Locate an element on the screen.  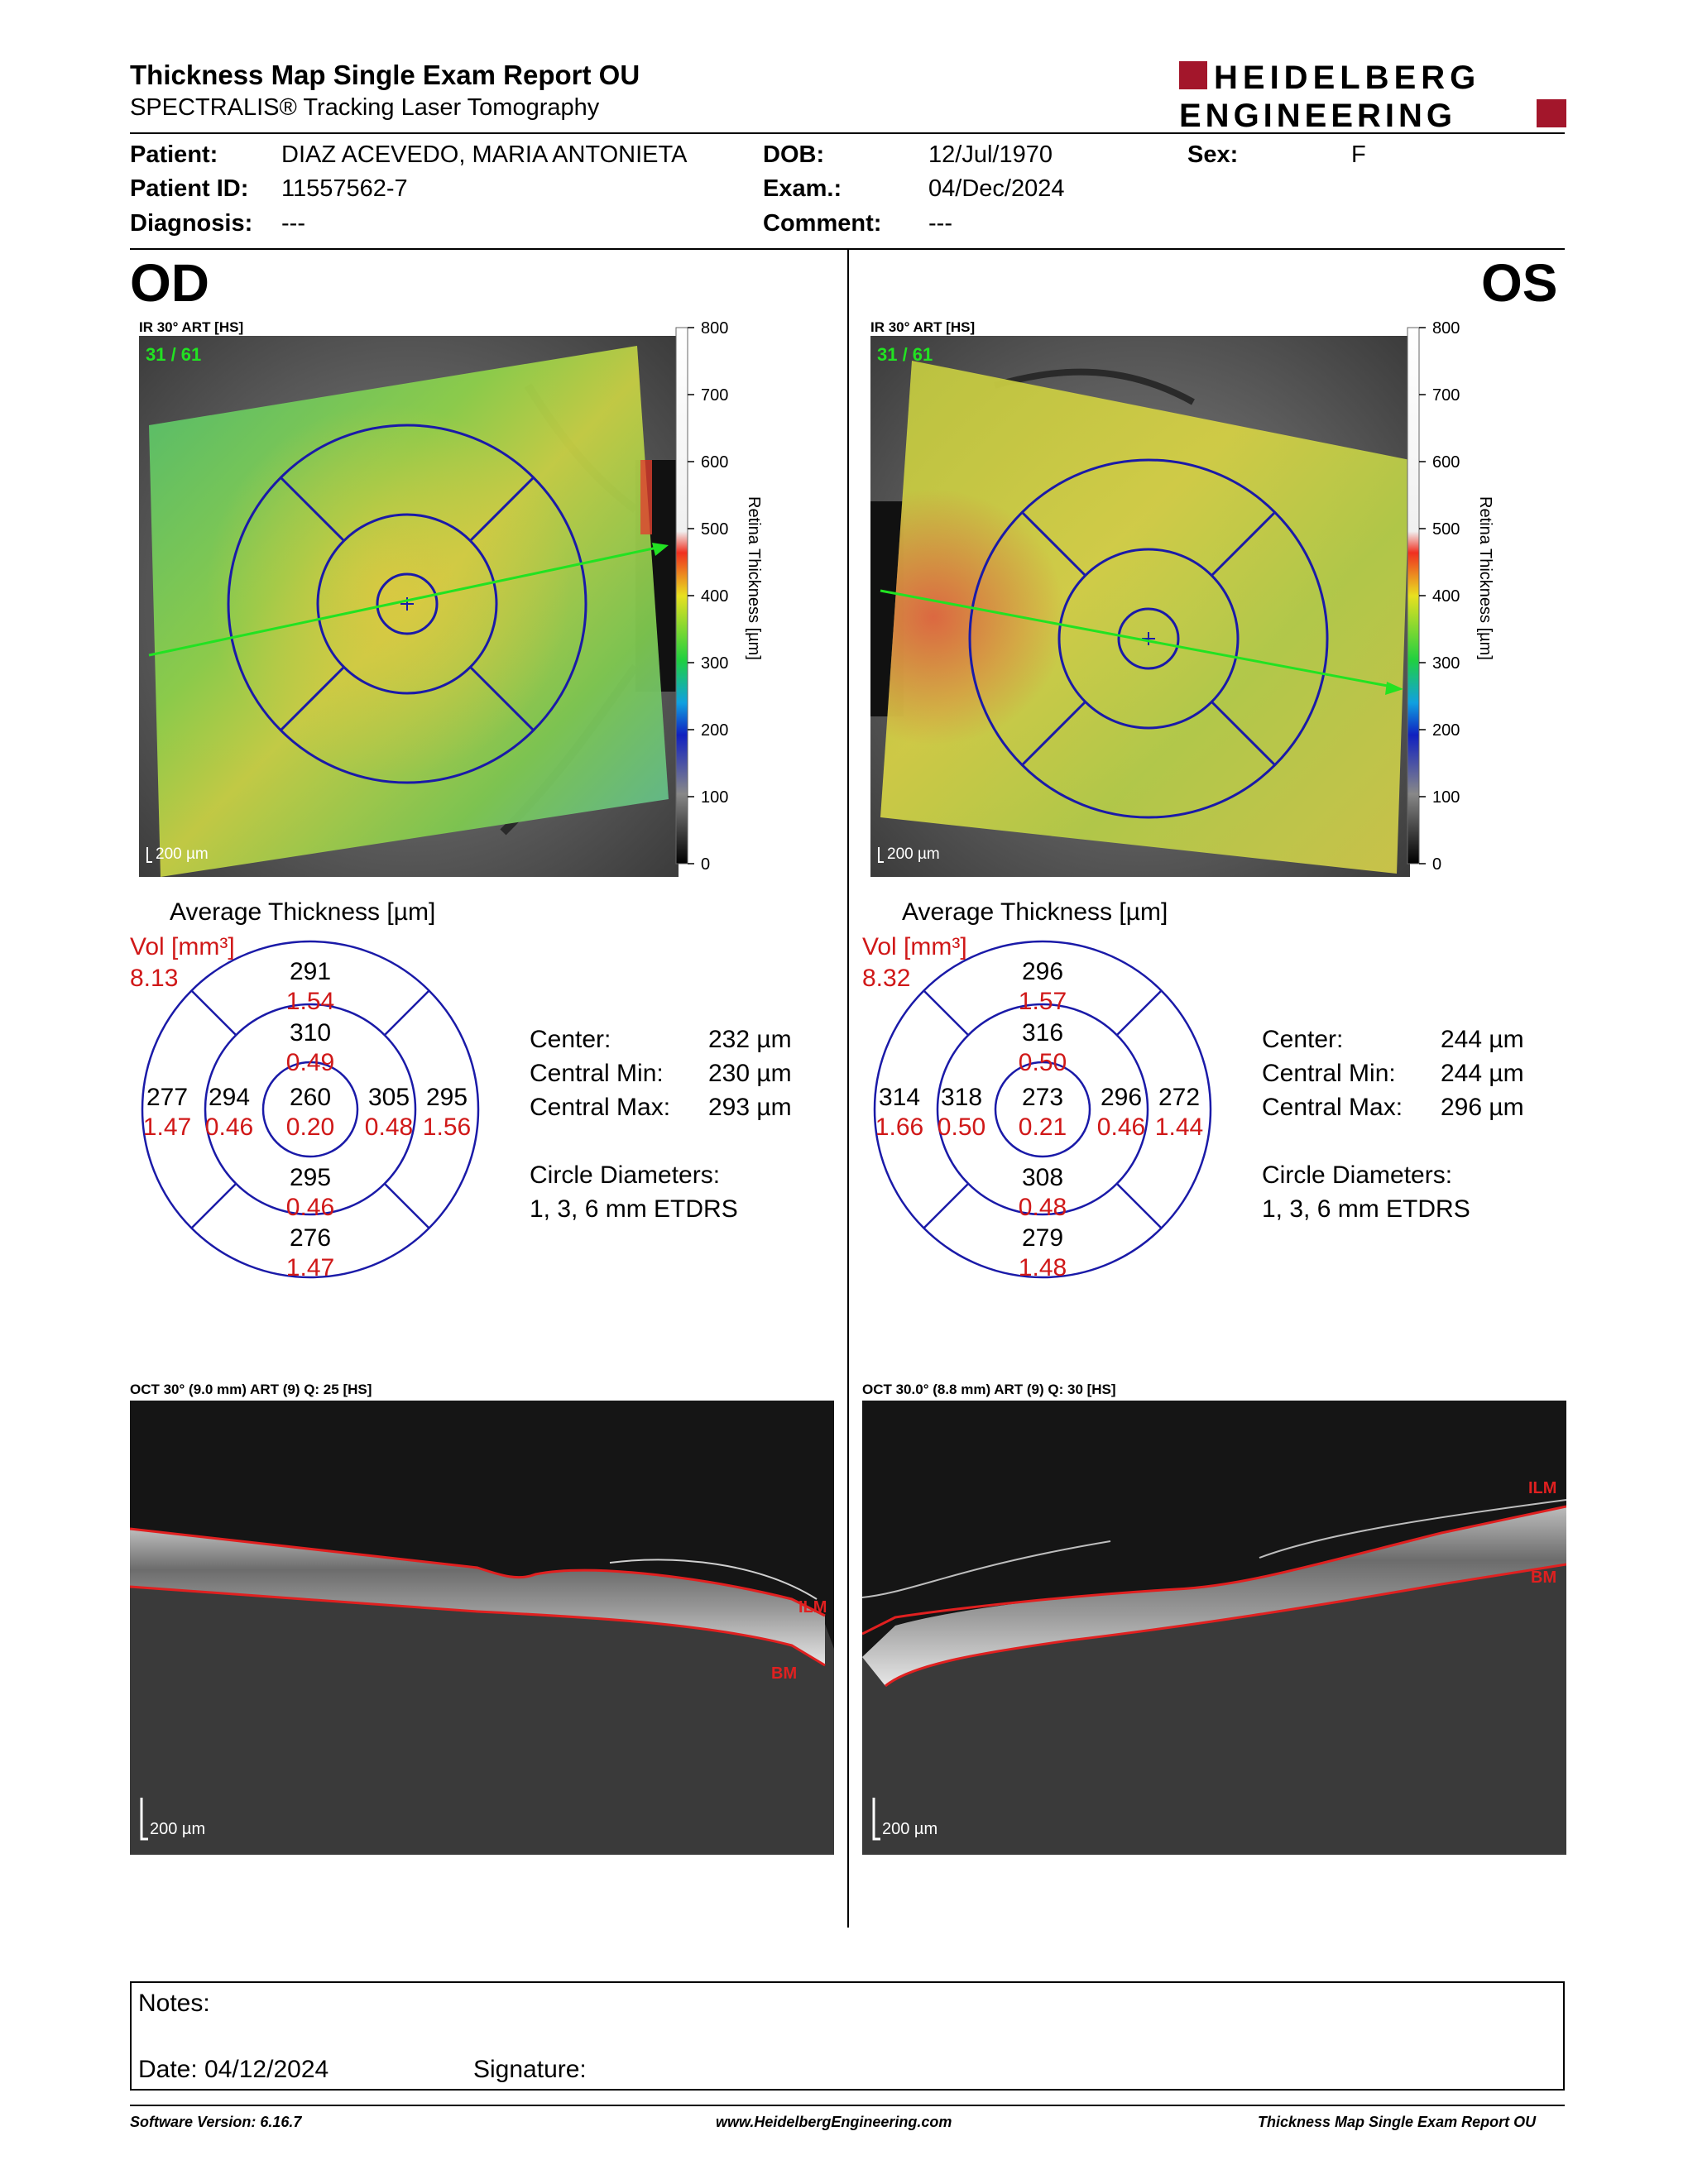
od-map-scale: 200 µm is located at coordinates (182, 854).